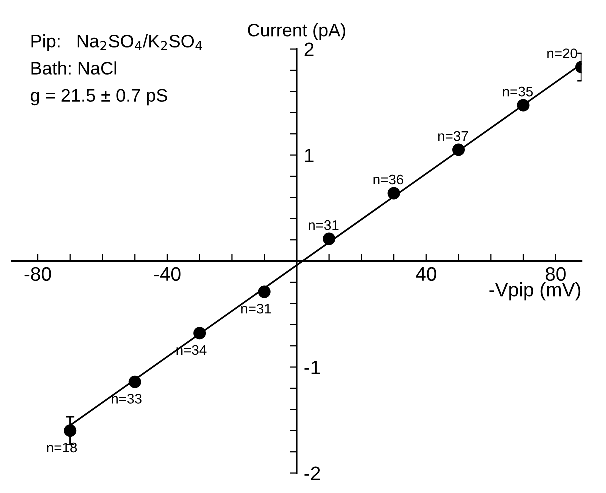 The width and height of the screenshot is (606, 493). Describe the element at coordinates (117, 43) in the screenshot. I see `annotation: Pip: Na$_{2}$SO$_{4}$/K$_{2}$SO$_{4}$` at that location.